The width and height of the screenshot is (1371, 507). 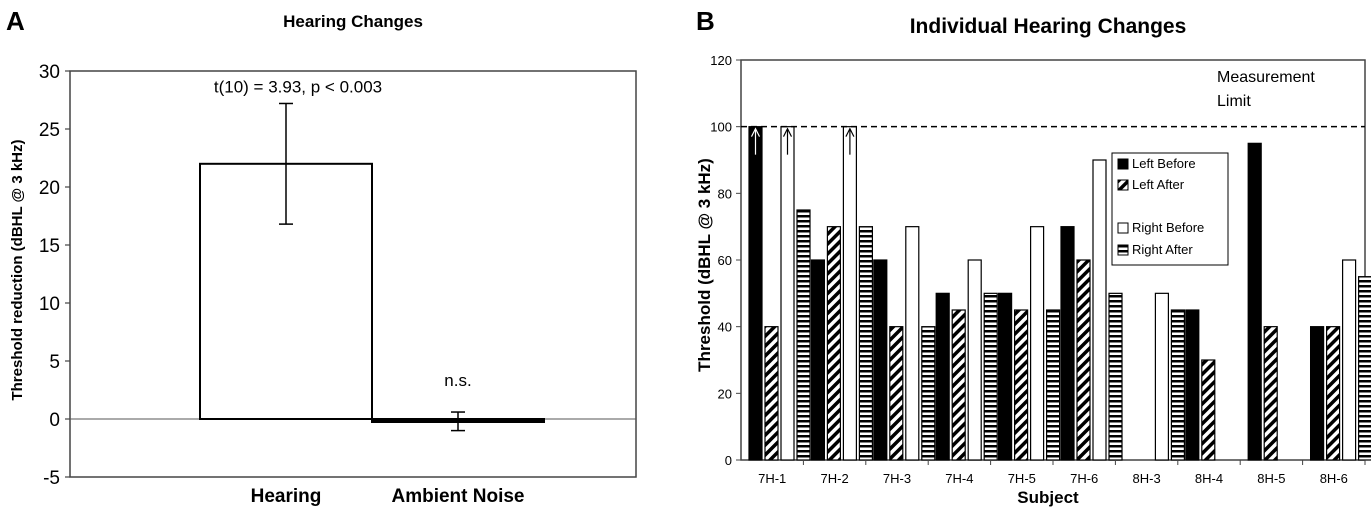 I want to click on x-category-label: 8H-5, so click(x=1271, y=478).